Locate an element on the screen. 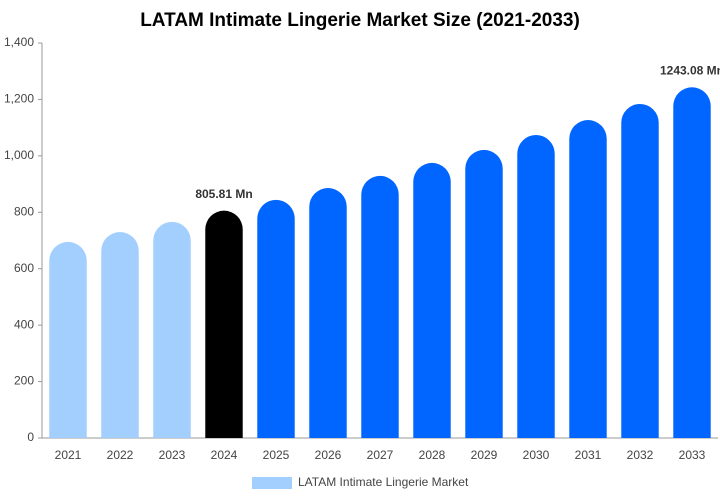 This screenshot has width=720, height=500. y-tick-label: 800 is located at coordinates (24, 211).